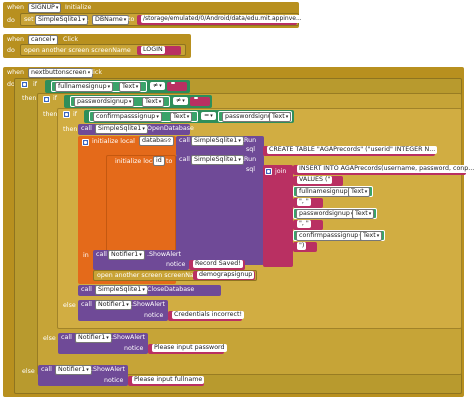  I want to click on getter-password-compare: passwordsignup▾ Text▾, so click(255, 117).